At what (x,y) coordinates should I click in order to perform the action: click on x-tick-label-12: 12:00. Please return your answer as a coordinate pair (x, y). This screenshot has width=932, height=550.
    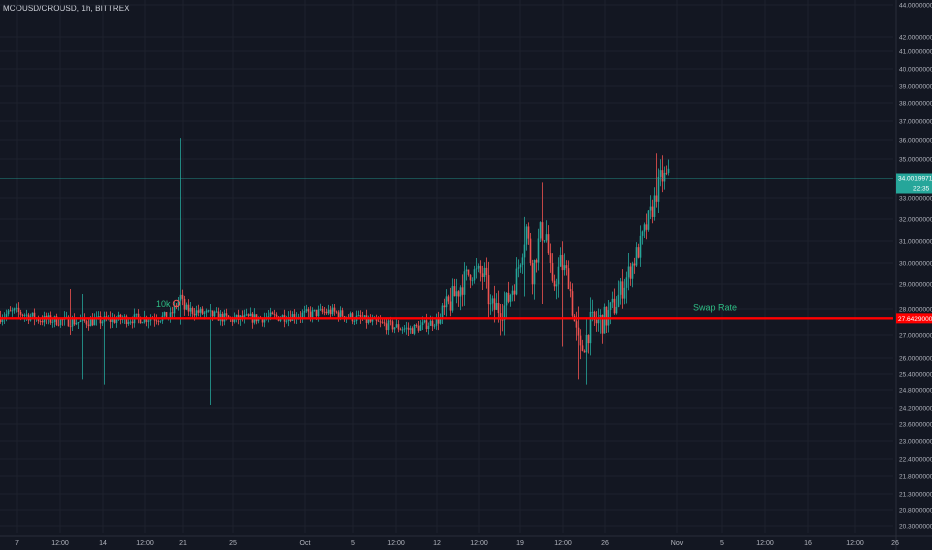
    Looking at the image, I should click on (563, 543).